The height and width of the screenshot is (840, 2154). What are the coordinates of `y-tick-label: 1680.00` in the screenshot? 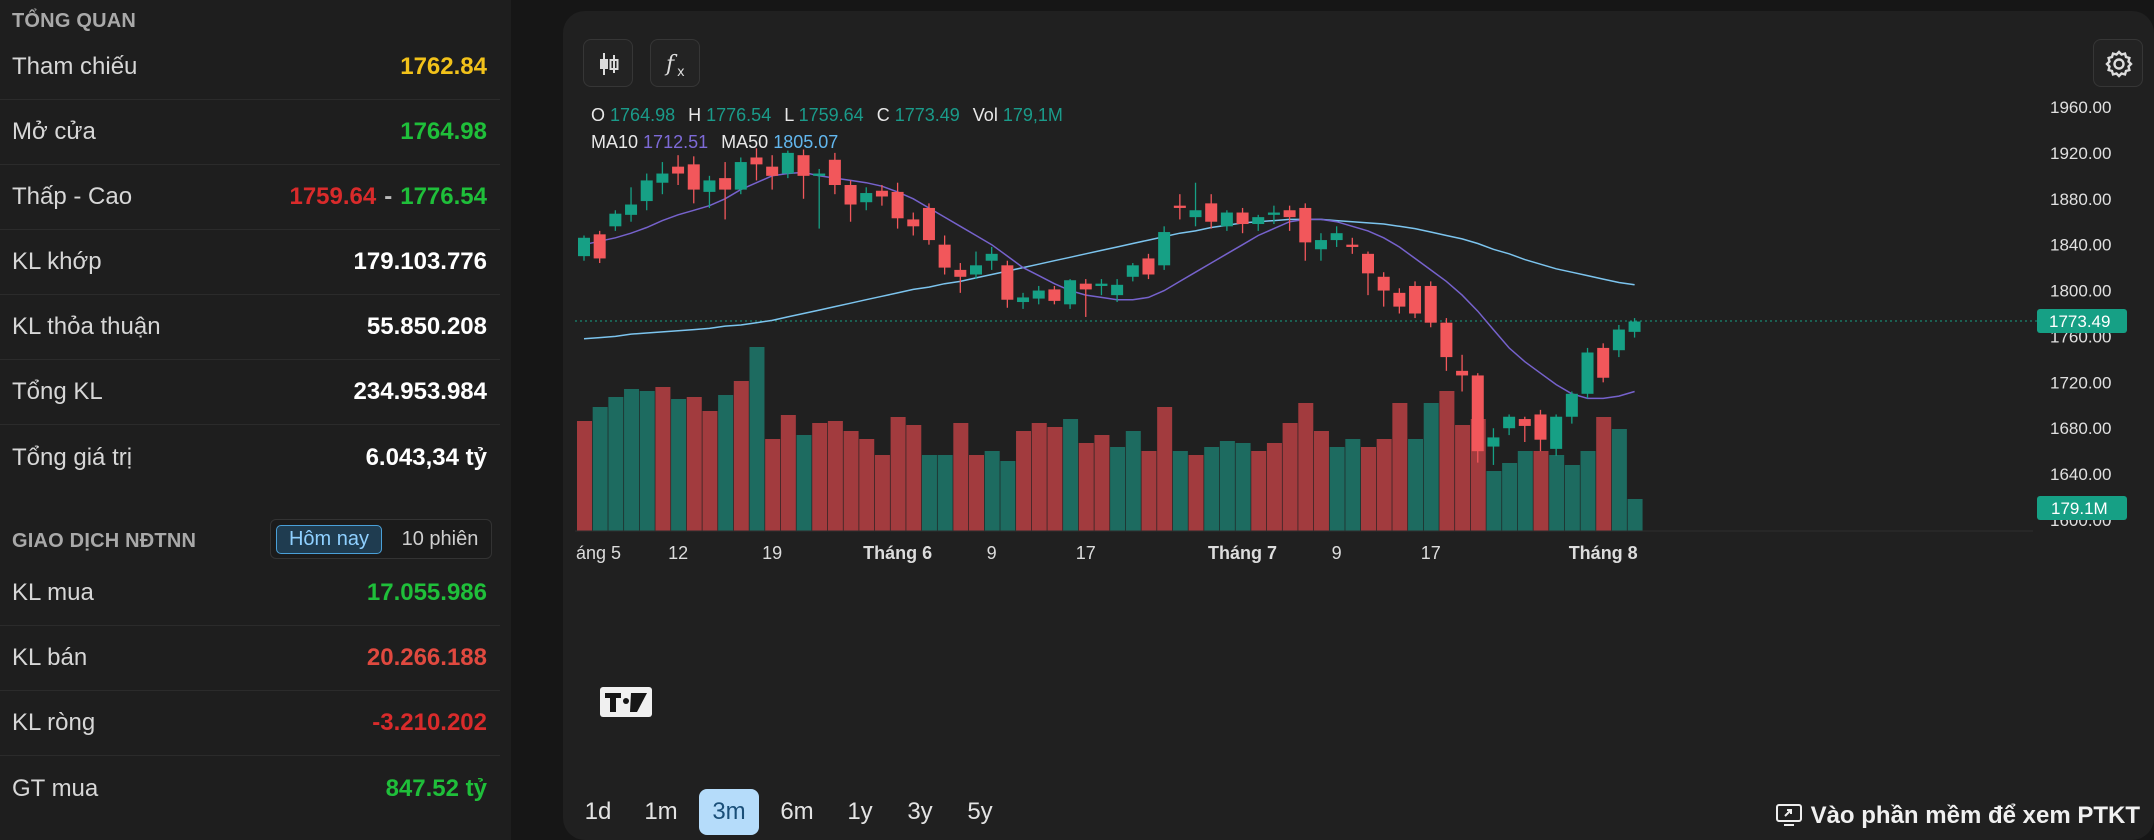 It's located at (2080, 428).